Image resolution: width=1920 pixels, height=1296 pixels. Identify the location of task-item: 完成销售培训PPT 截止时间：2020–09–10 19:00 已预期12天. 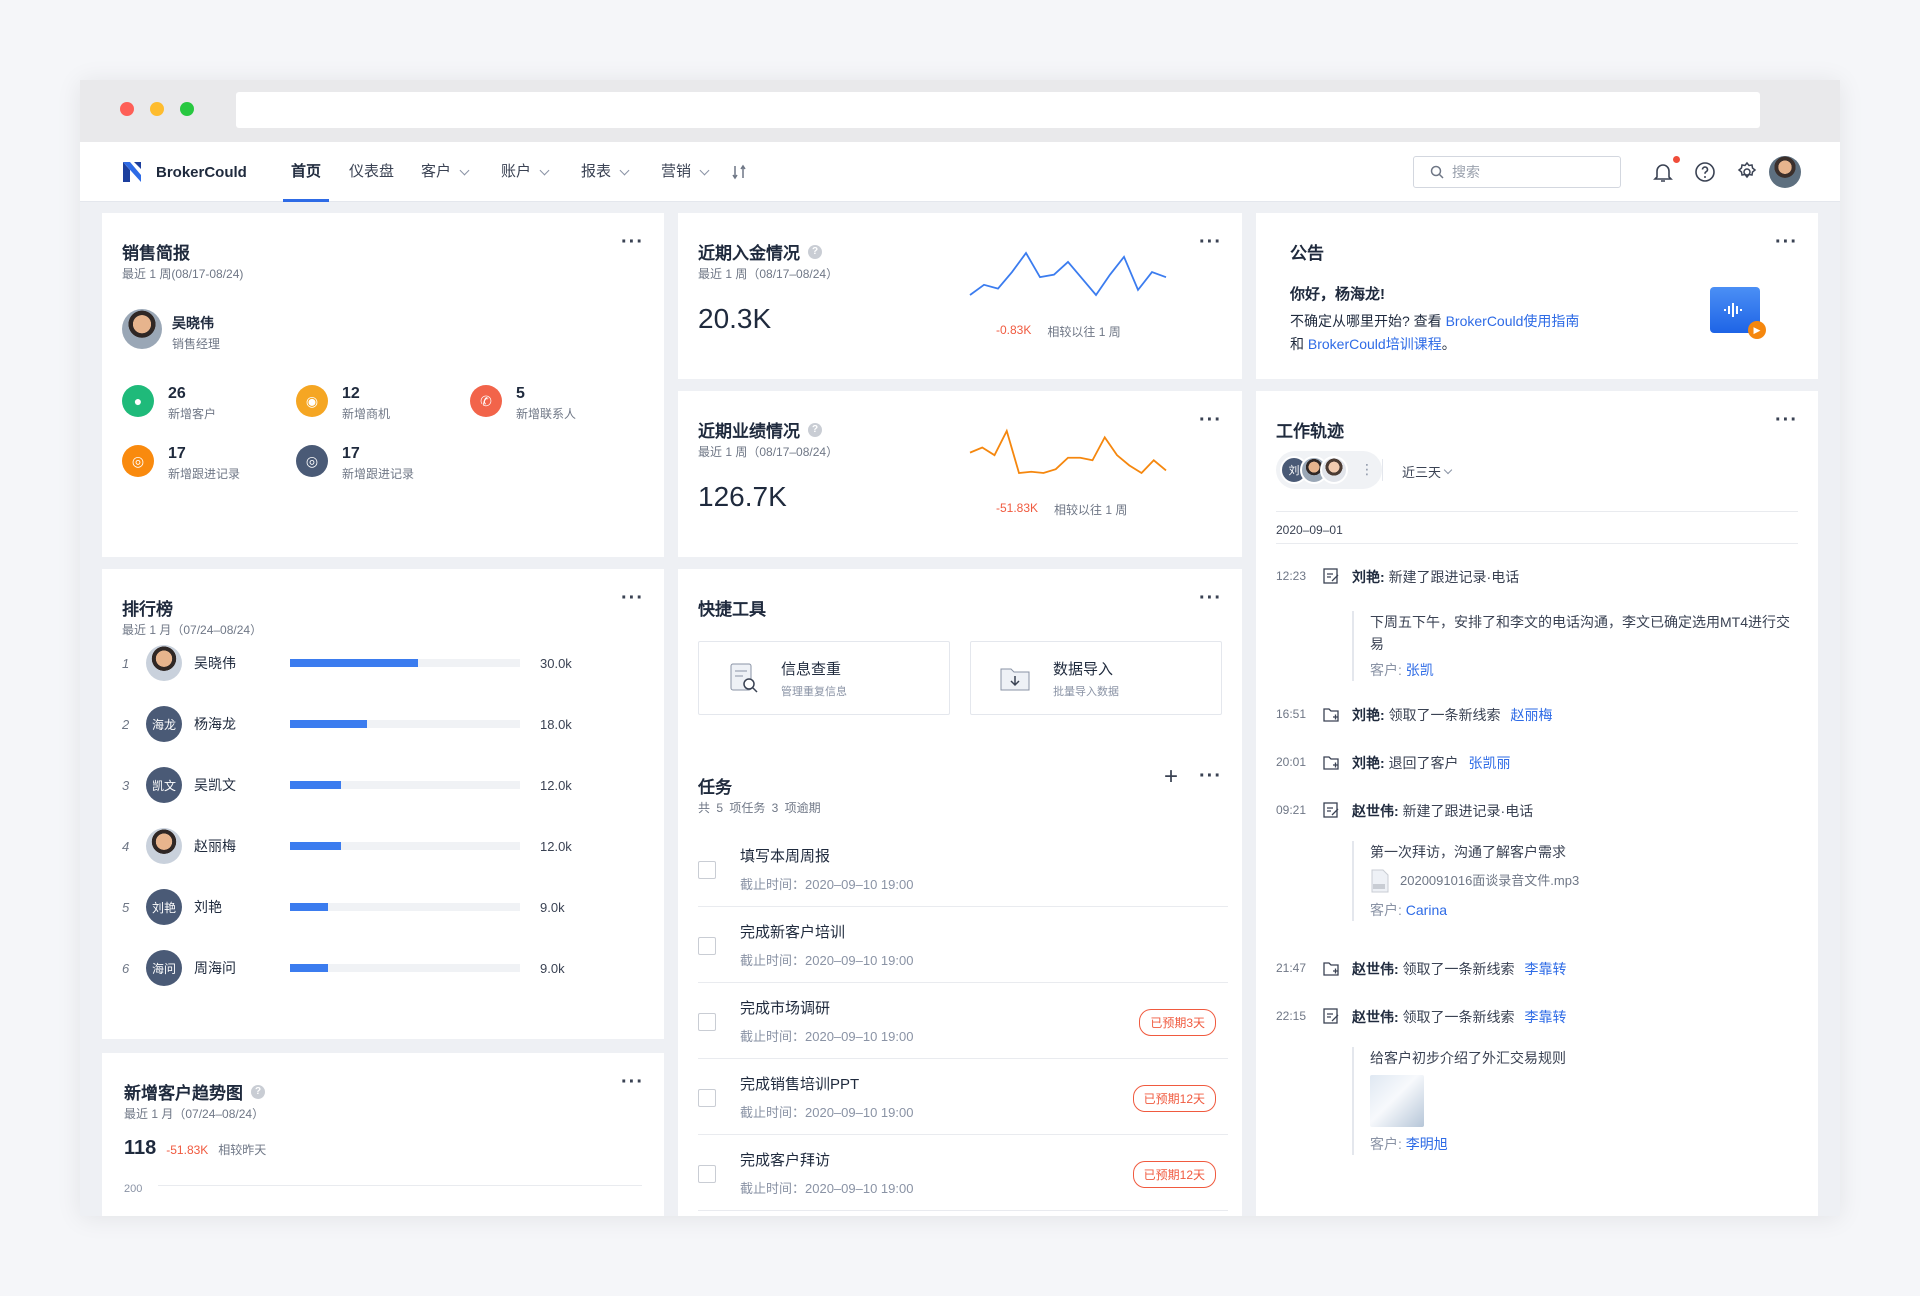
(963, 1097).